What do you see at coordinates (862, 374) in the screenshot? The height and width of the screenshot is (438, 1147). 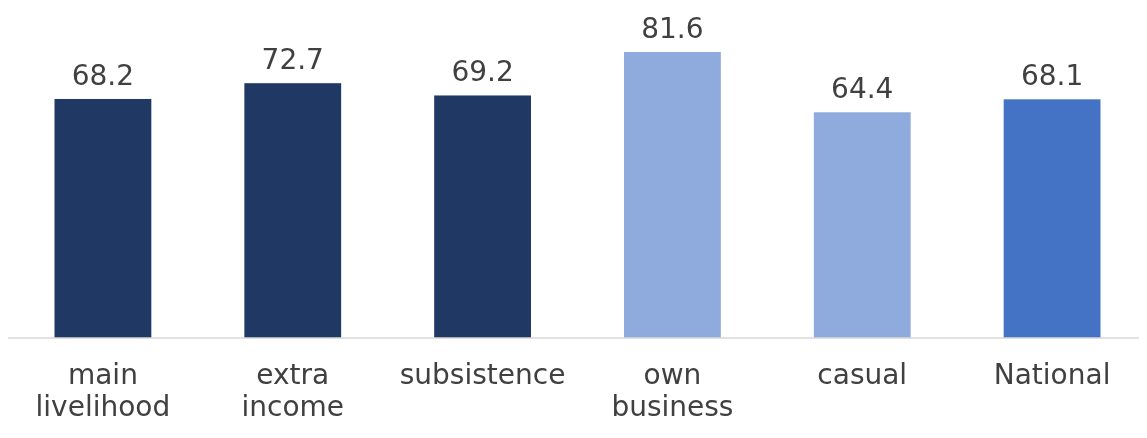 I see `x-tick-label: casual` at bounding box center [862, 374].